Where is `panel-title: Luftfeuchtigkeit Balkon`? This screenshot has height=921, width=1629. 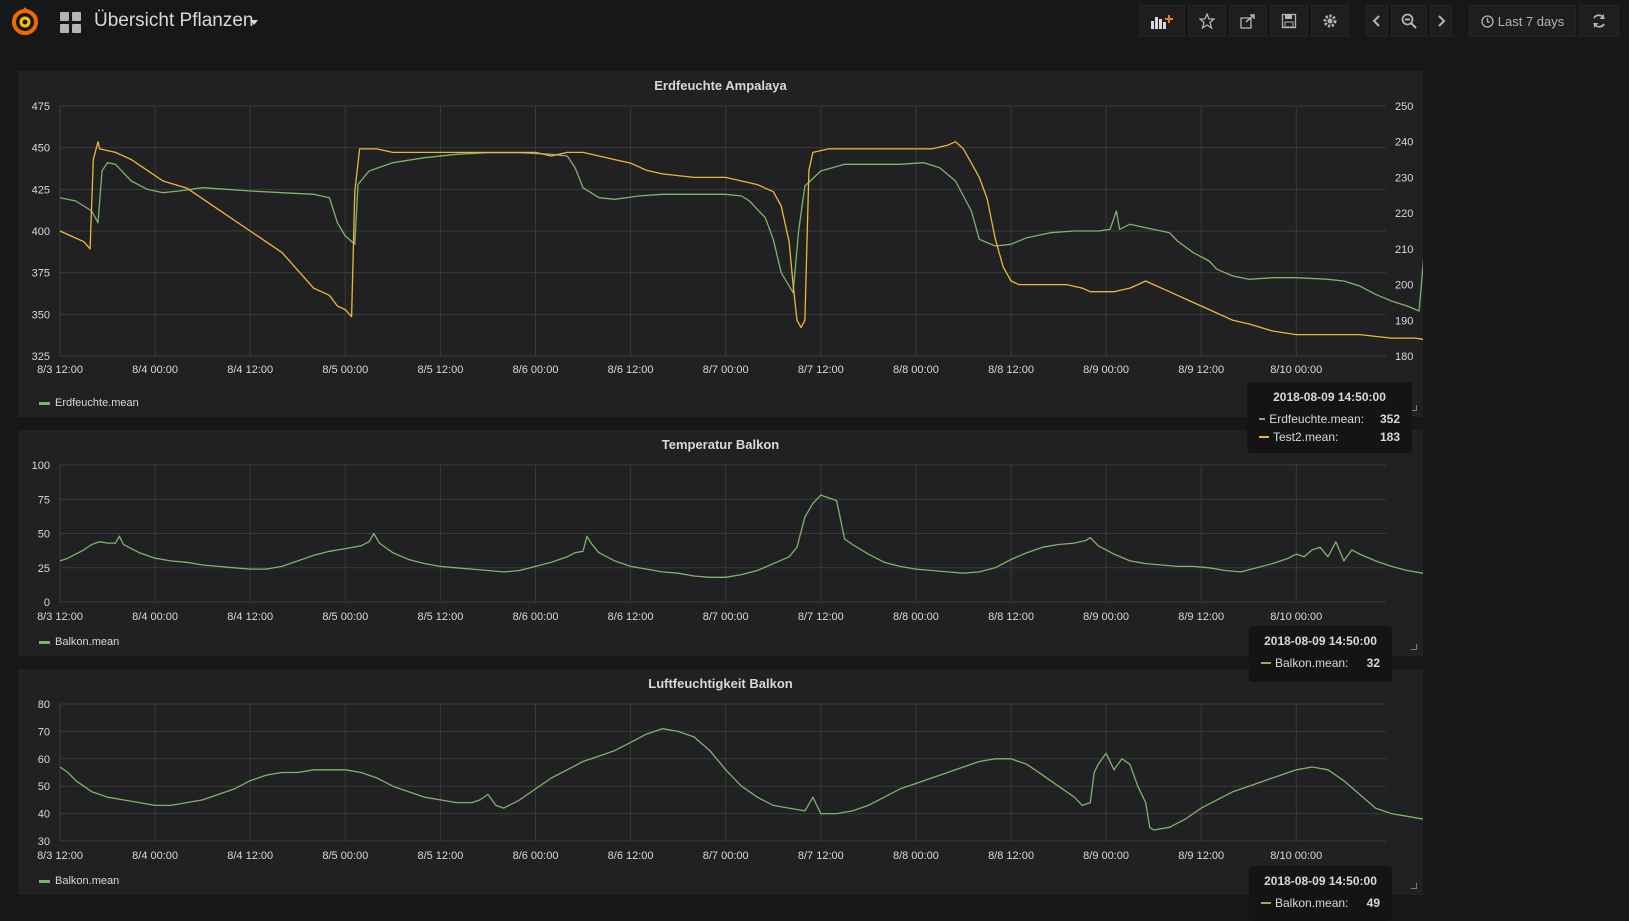 panel-title: Luftfeuchtigkeit Balkon is located at coordinates (720, 683).